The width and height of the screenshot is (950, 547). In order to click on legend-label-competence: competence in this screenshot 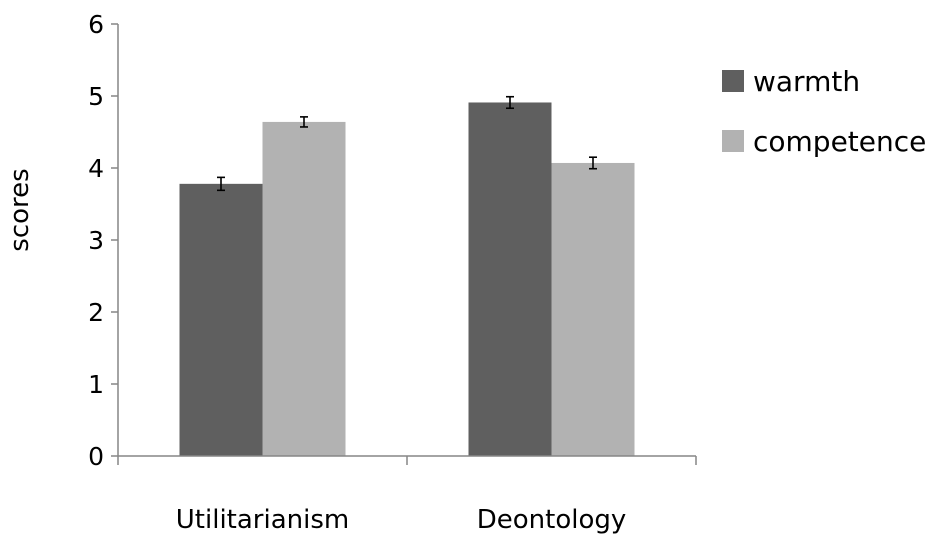, I will do `click(839, 141)`.